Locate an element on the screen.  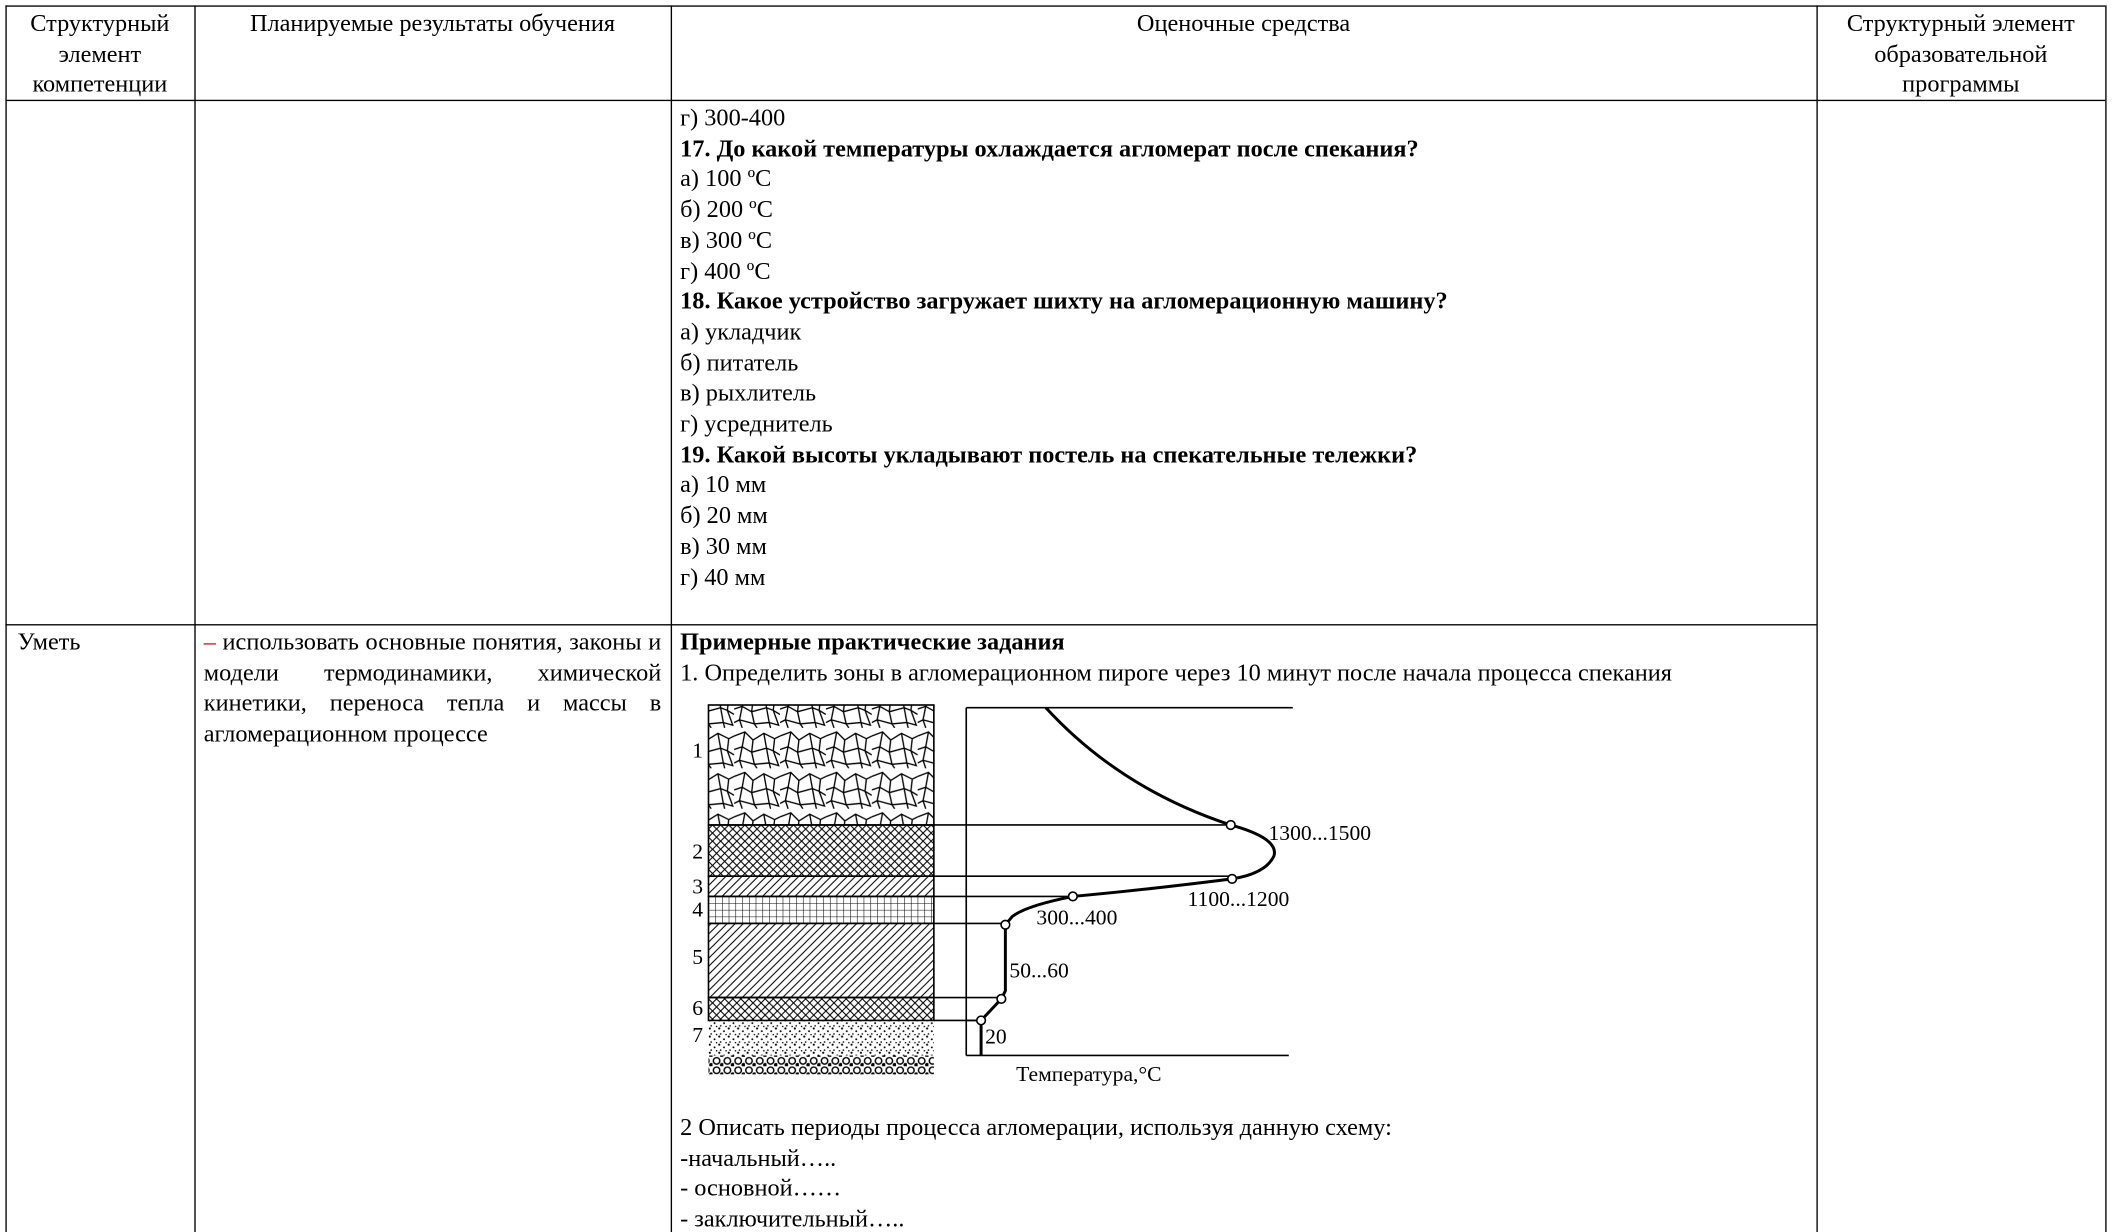
option: г) усреднитель is located at coordinates (756, 423).